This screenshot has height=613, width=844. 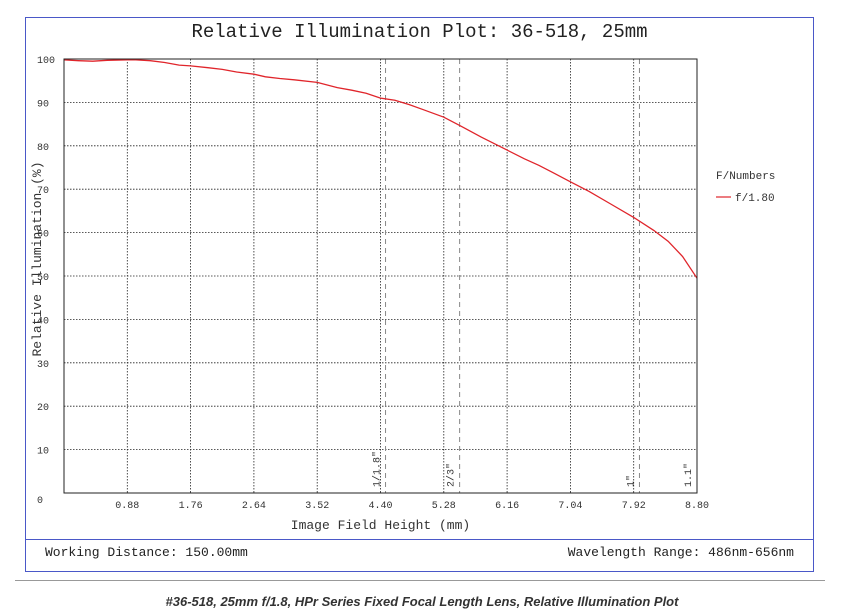 What do you see at coordinates (452, 475) in the screenshot?
I see `sensor-format-label: 2/3"` at bounding box center [452, 475].